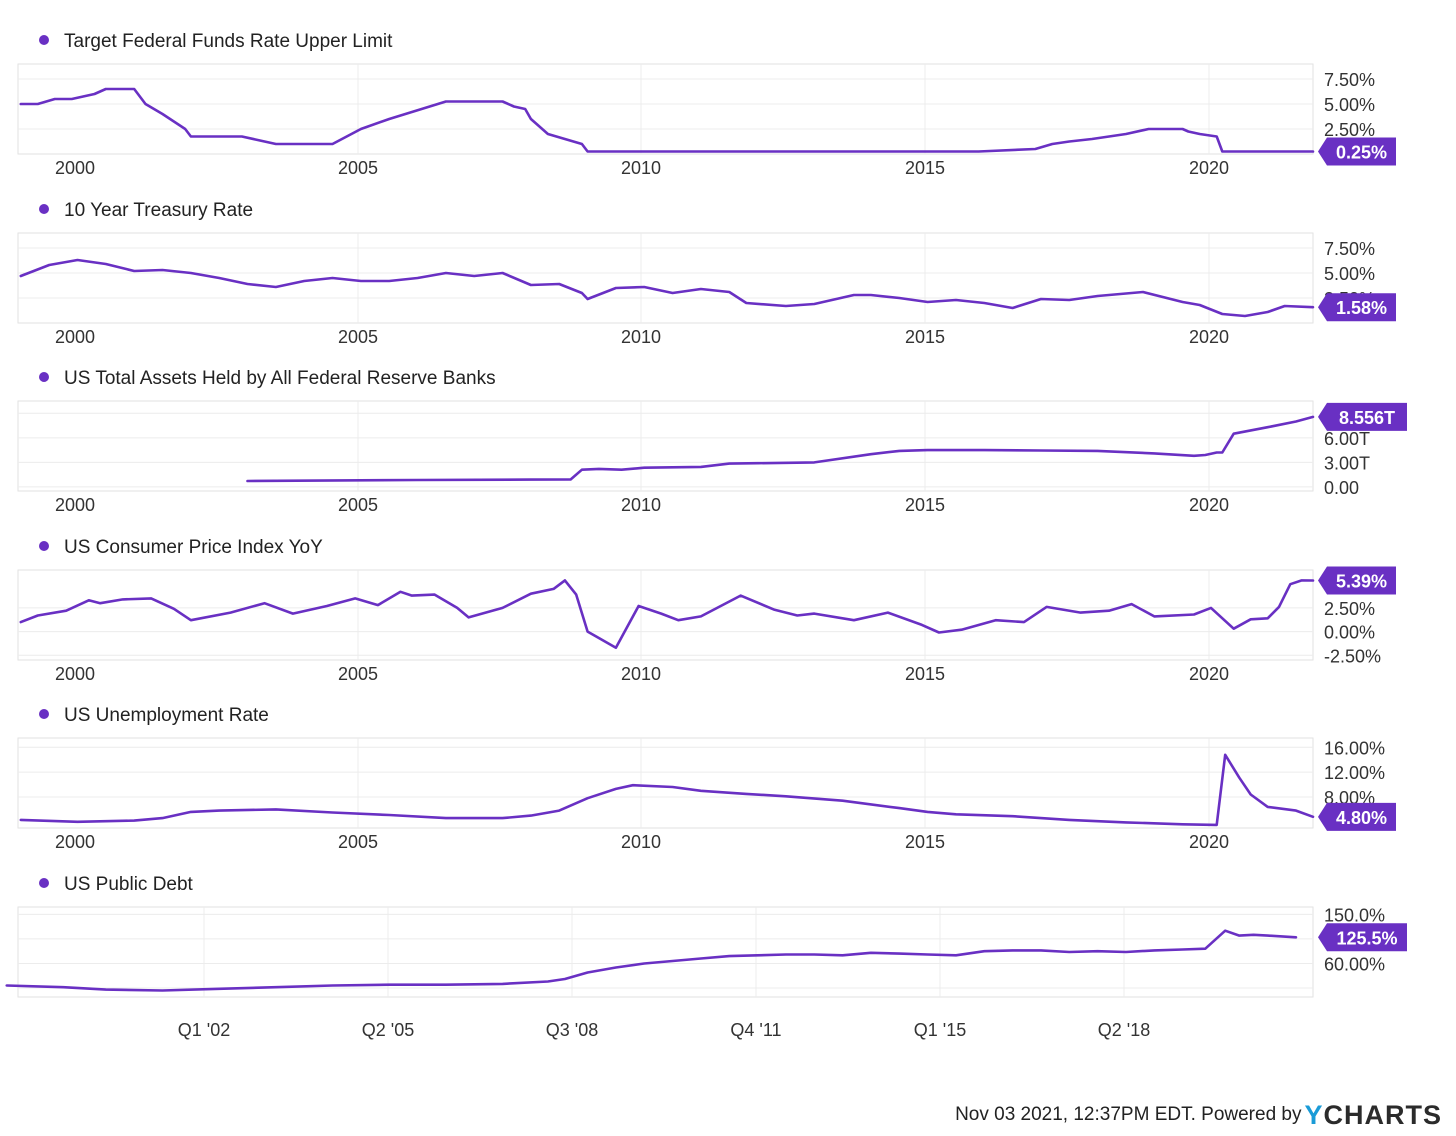 This screenshot has width=1456, height=1136. I want to click on x-tick-label: Q1 '15, so click(940, 1030).